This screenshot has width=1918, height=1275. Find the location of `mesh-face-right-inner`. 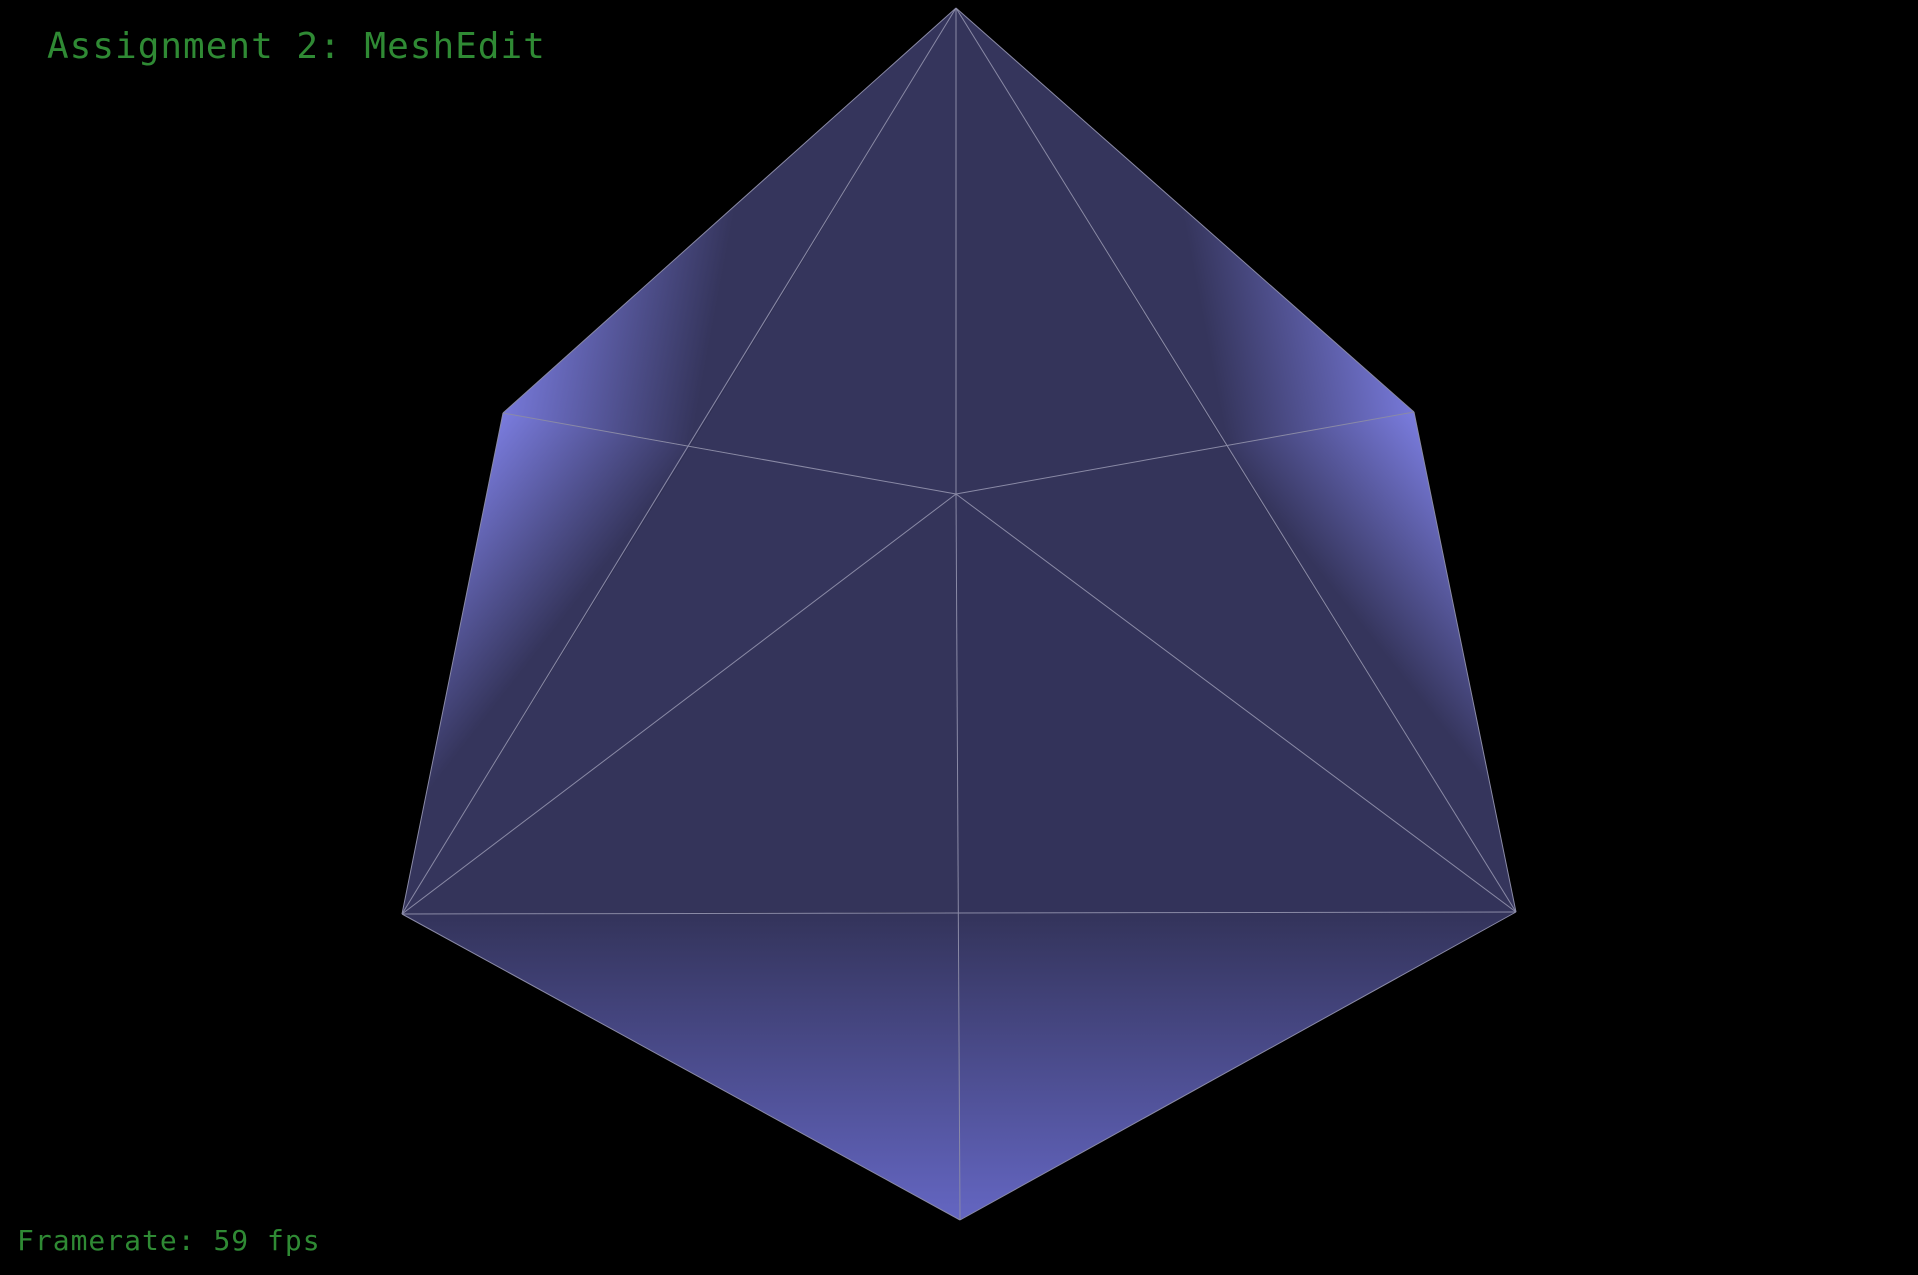

mesh-face-right-inner is located at coordinates (1236, 679).